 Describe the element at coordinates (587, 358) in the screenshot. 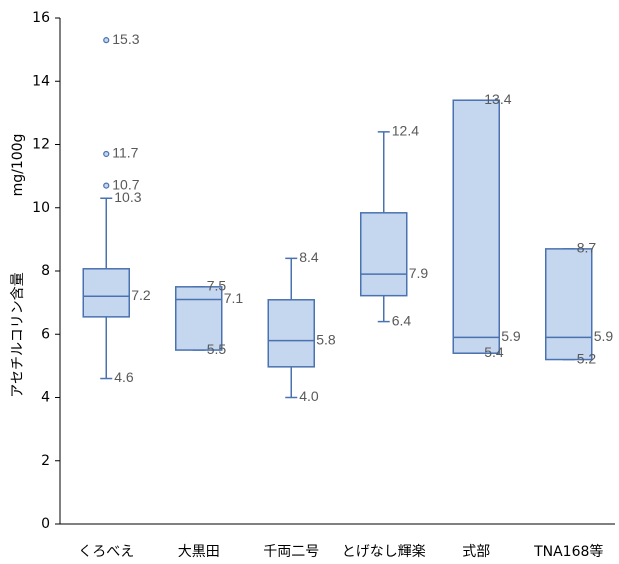

I see `data-label: 5.2` at that location.